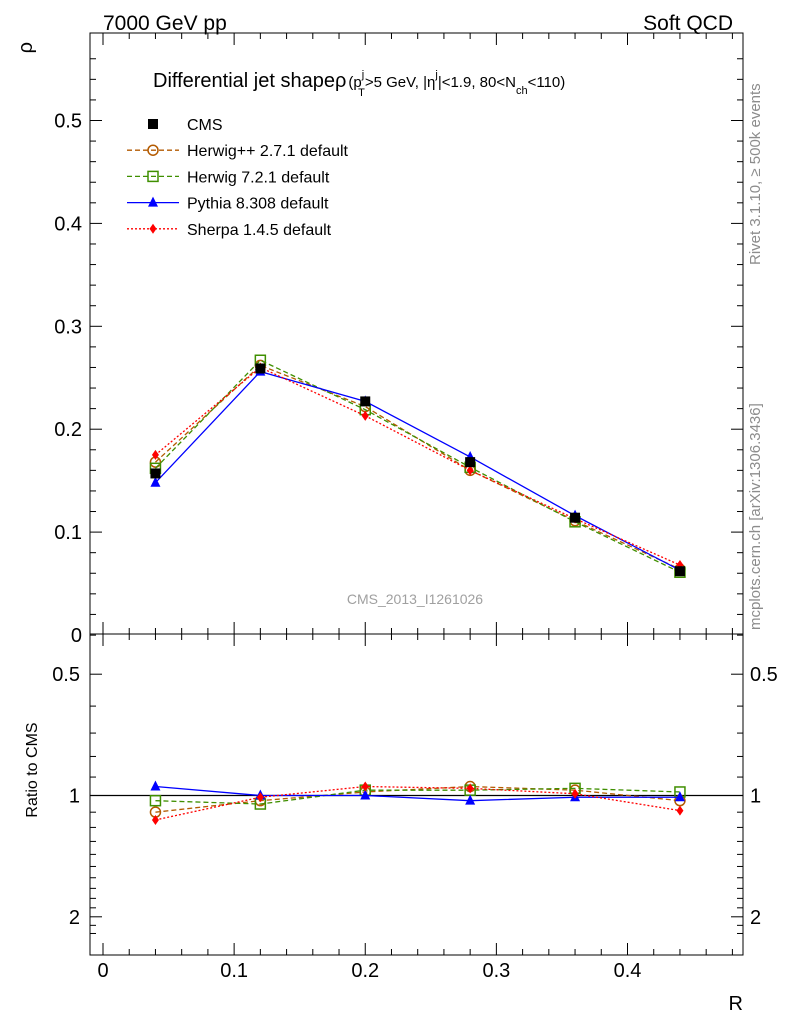  What do you see at coordinates (74, 797) in the screenshot?
I see `ratio-y-tick-label-left: 1` at bounding box center [74, 797].